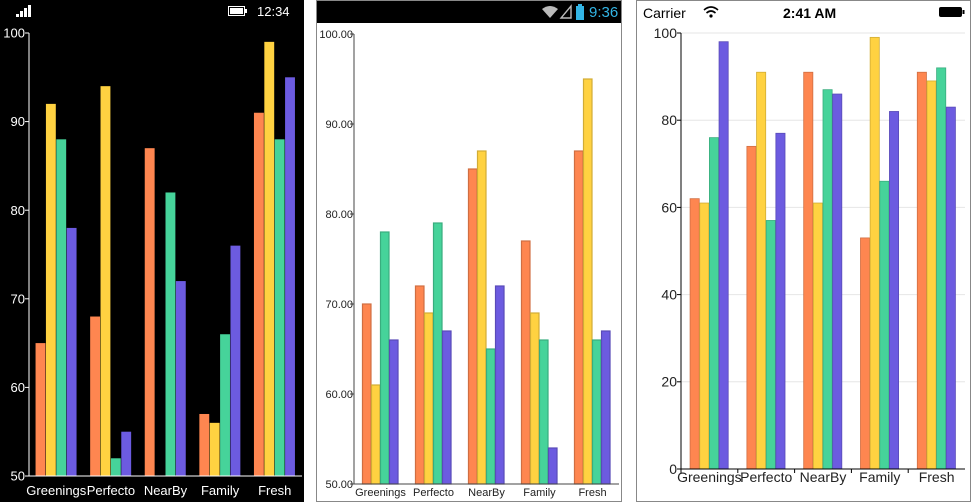  Describe the element at coordinates (339, 125) in the screenshot. I see `y-tick-label: 90.00` at that location.